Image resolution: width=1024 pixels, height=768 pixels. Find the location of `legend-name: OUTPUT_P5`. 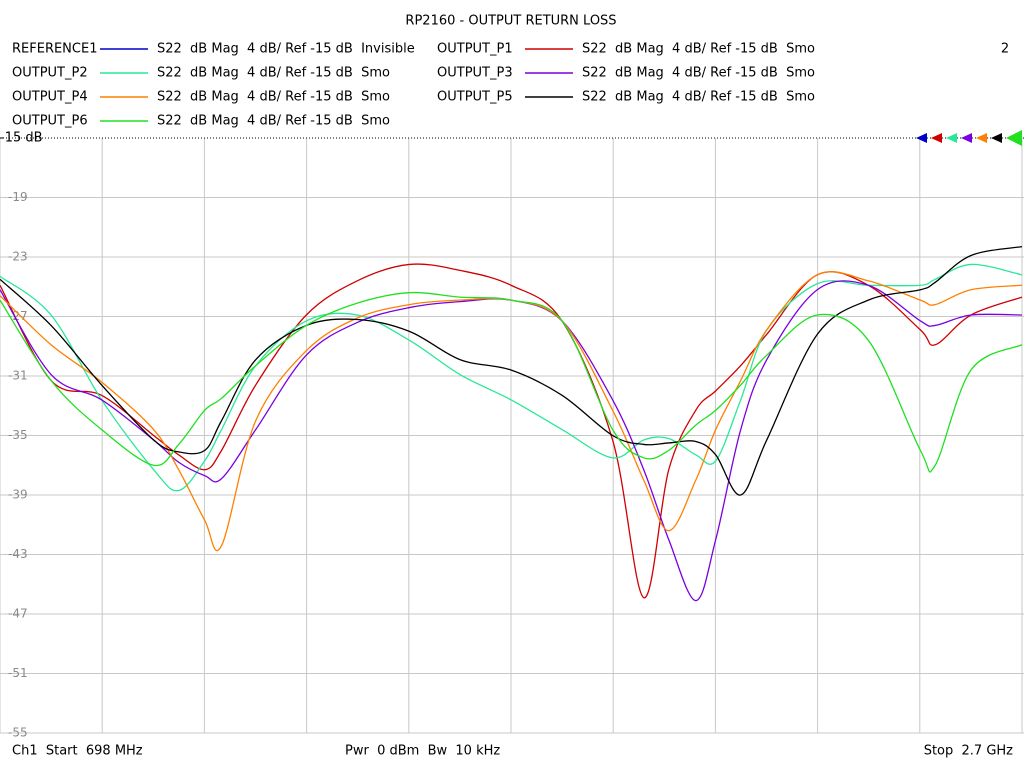

legend-name: OUTPUT_P5 is located at coordinates (475, 97).